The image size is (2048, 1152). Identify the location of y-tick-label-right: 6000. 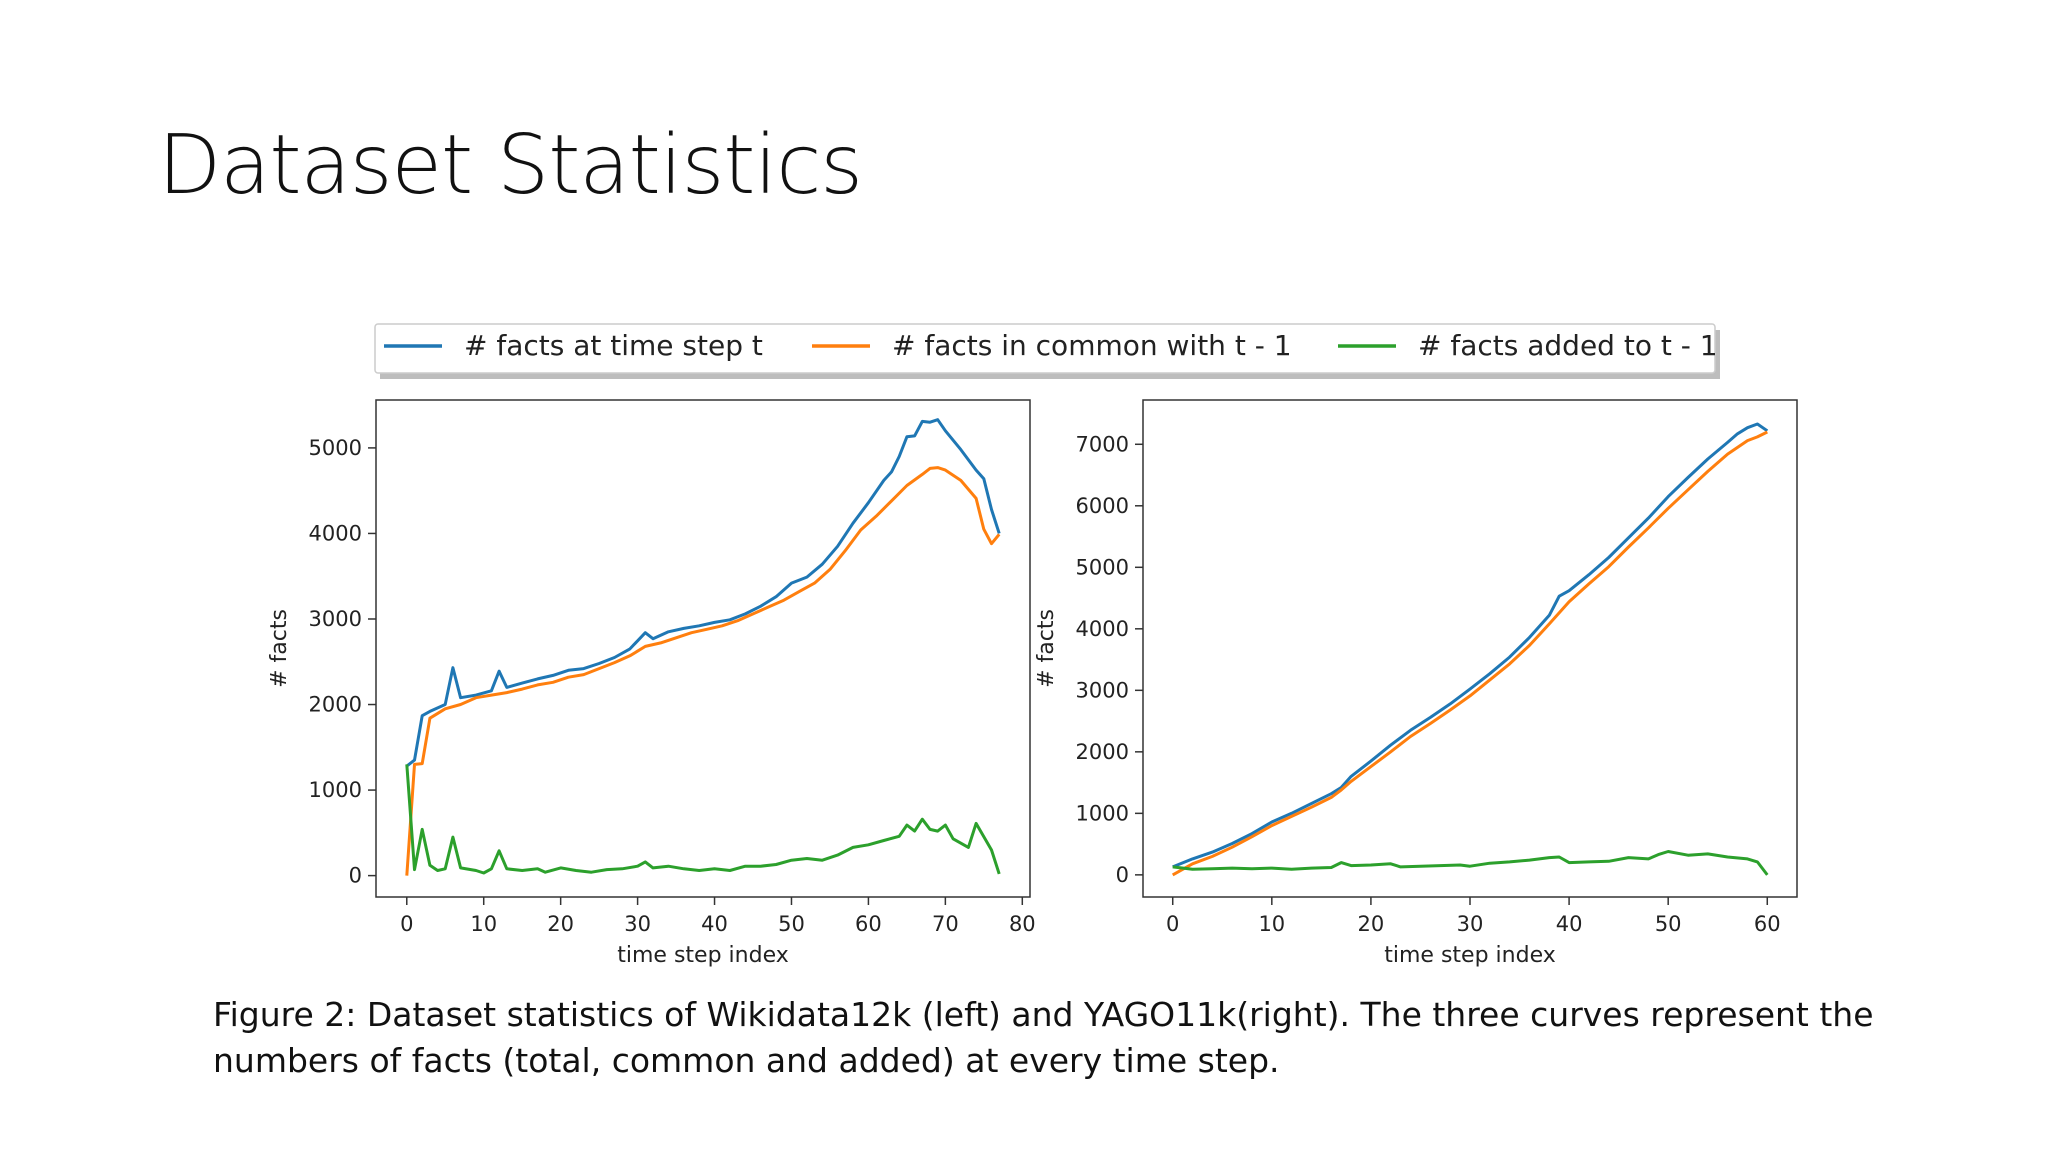
(1102, 506).